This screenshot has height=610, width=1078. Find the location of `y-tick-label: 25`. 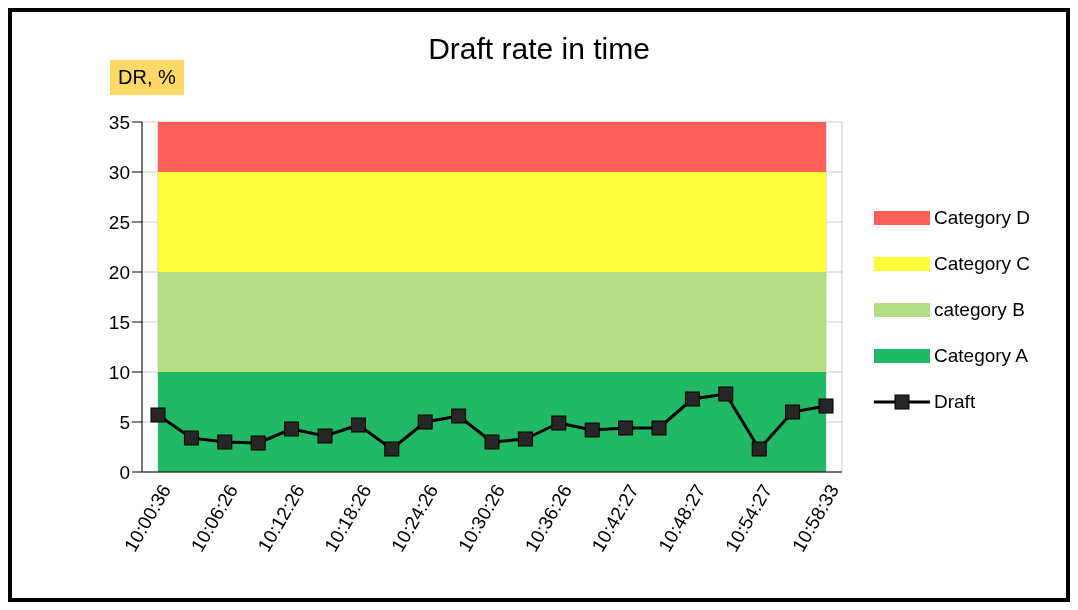

y-tick-label: 25 is located at coordinates (119, 222).